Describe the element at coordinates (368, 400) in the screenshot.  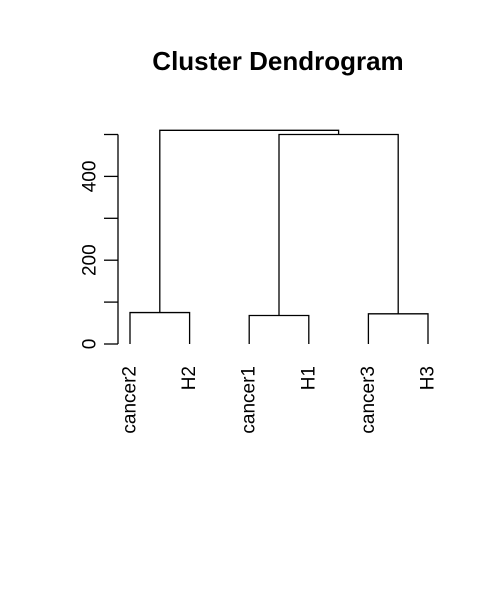
I see `leaf-label: cancer3` at that location.